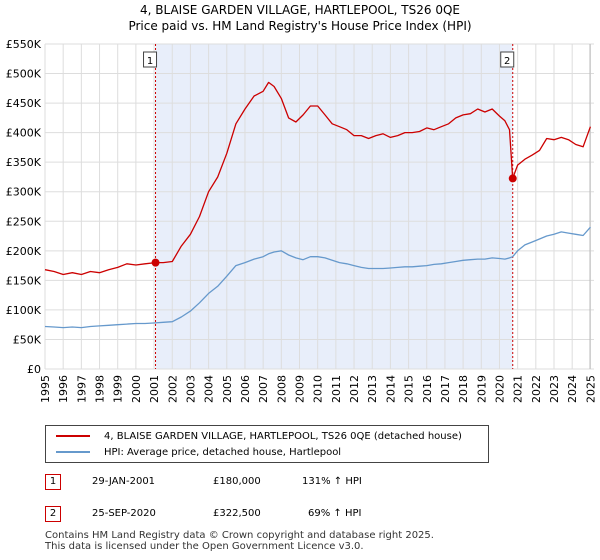  Describe the element at coordinates (118, 389) in the screenshot. I see `x-tick-label: 1999` at that location.